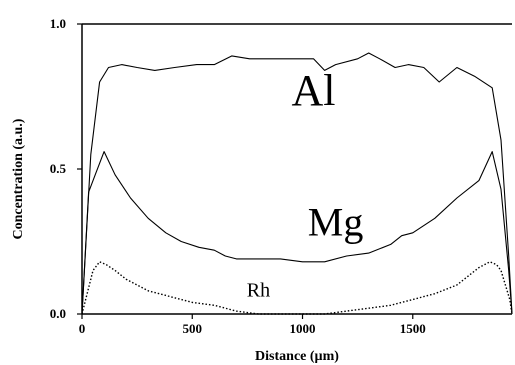  Describe the element at coordinates (258, 291) in the screenshot. I see `series-label-rh: Rh` at that location.